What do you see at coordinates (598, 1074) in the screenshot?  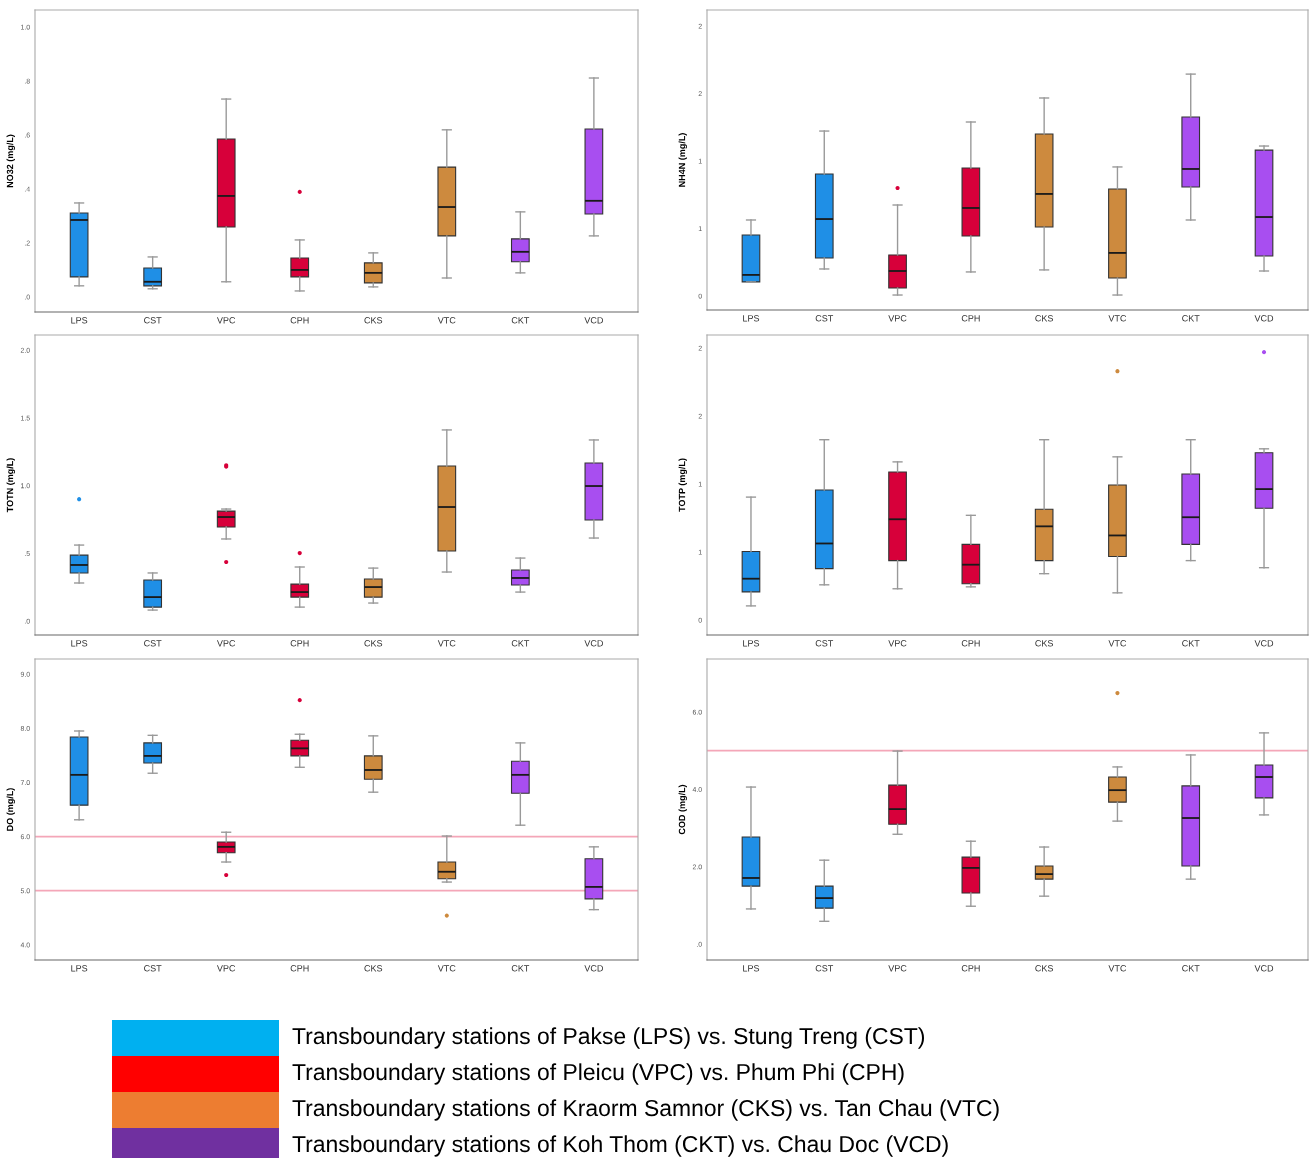 I see `category-label: Transboundary stations of Pleicu (VPC) vs. Phum Phi (CPH)` at bounding box center [598, 1074].